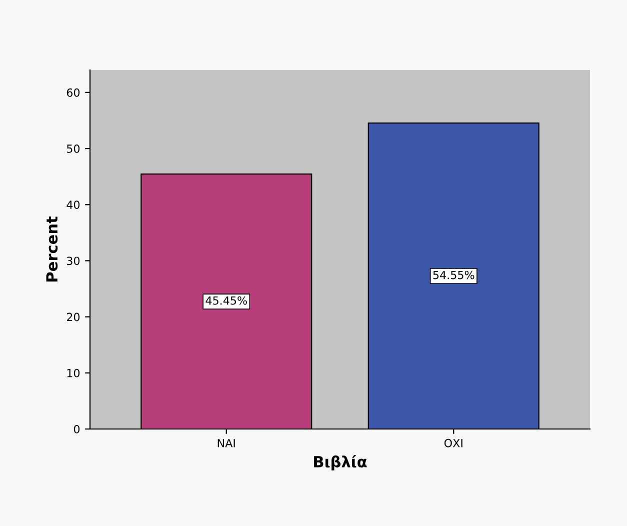  What do you see at coordinates (340, 462) in the screenshot?
I see `x-axis-title: Βιβλία` at bounding box center [340, 462].